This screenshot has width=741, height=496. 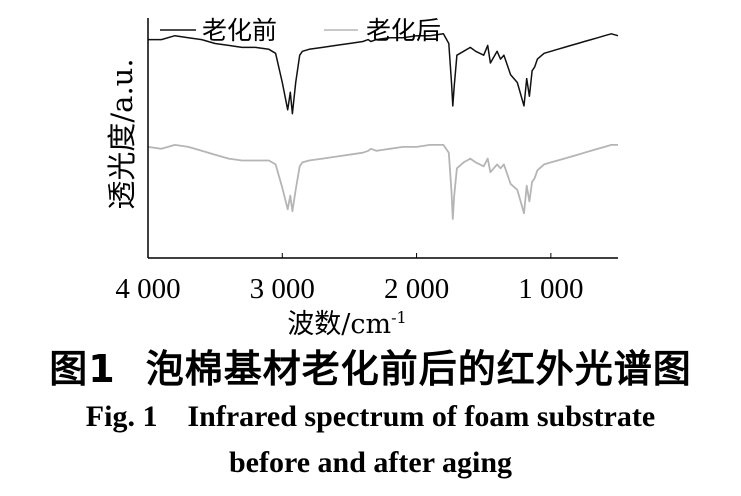 What do you see at coordinates (349, 279) in the screenshot?
I see `x-ticks: 4 000 3 000 2 000 1 000` at bounding box center [349, 279].